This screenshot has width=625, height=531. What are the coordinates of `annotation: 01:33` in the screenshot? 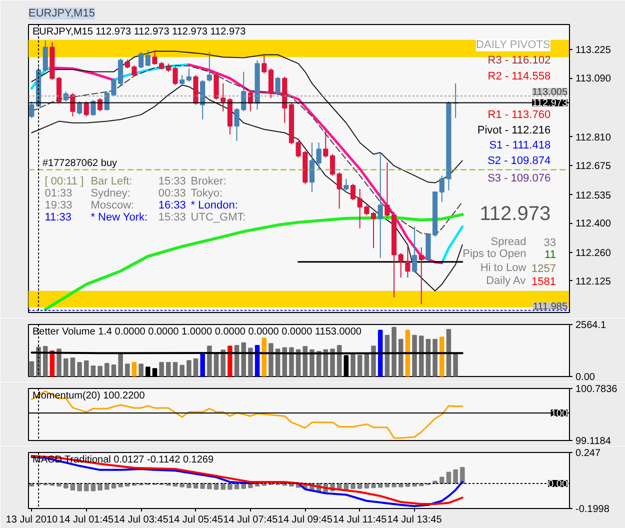 It's located at (58, 194).